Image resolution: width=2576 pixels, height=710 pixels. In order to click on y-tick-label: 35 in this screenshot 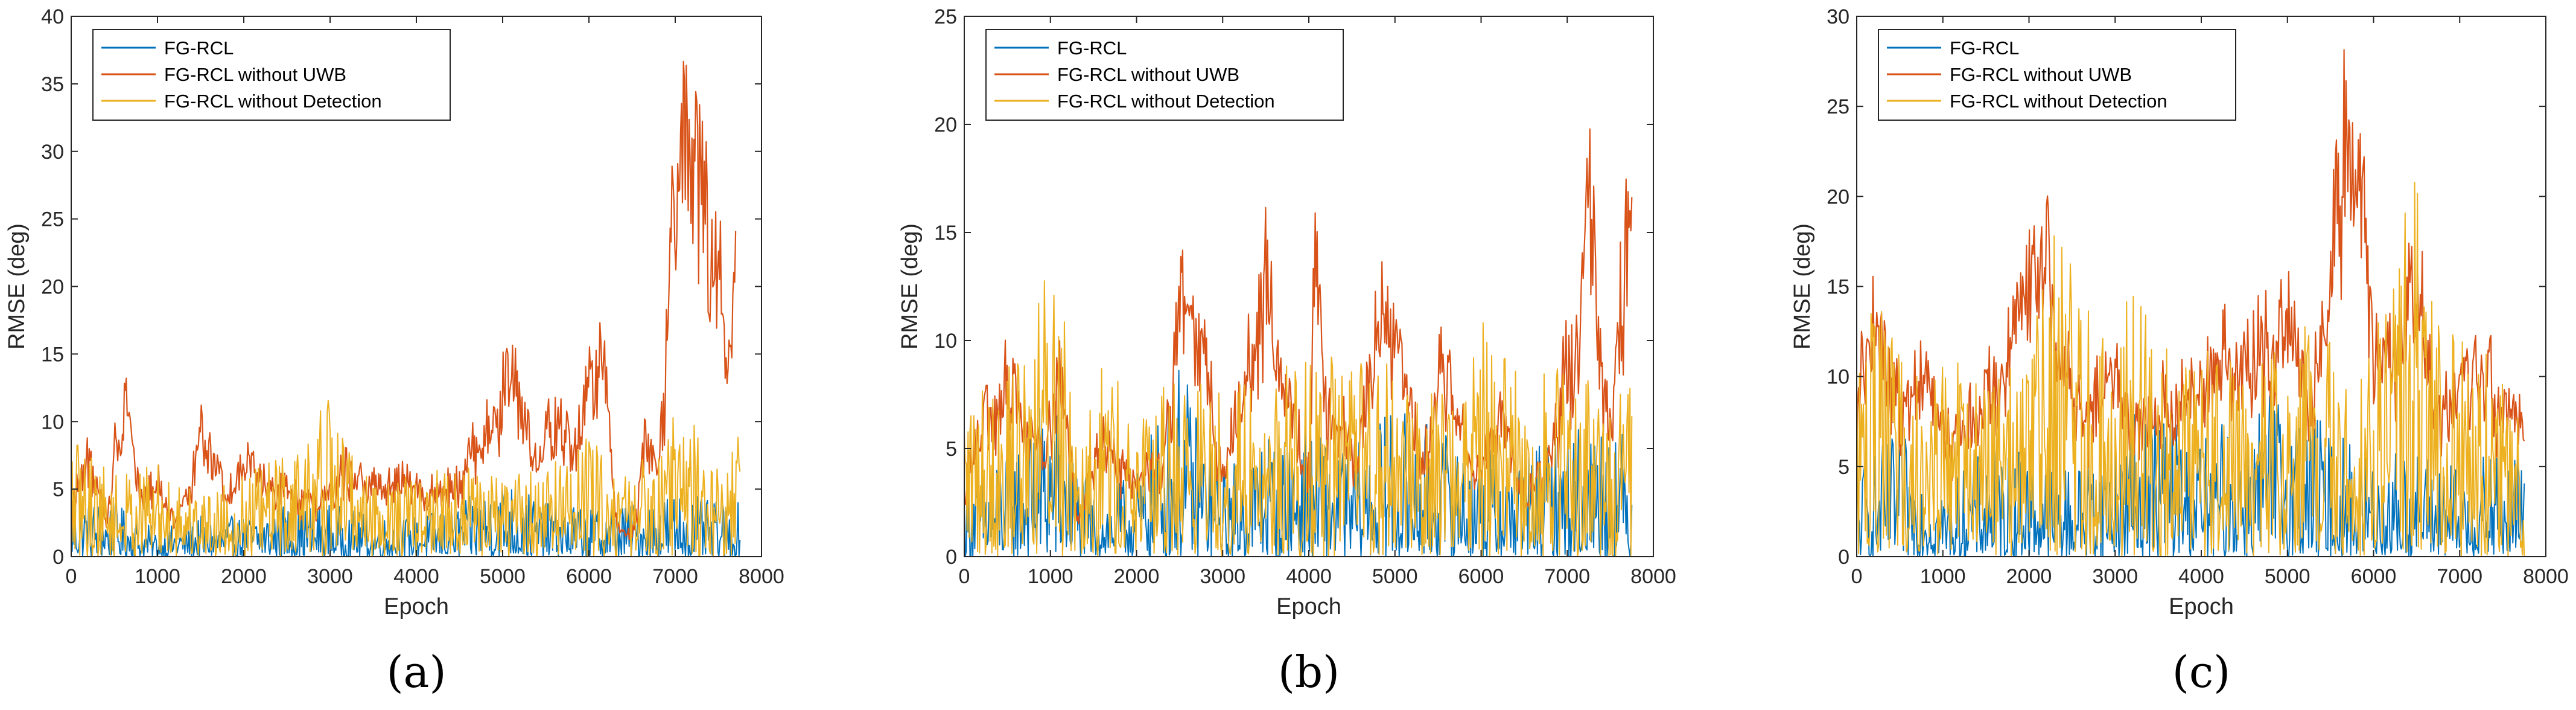, I will do `click(53, 84)`.